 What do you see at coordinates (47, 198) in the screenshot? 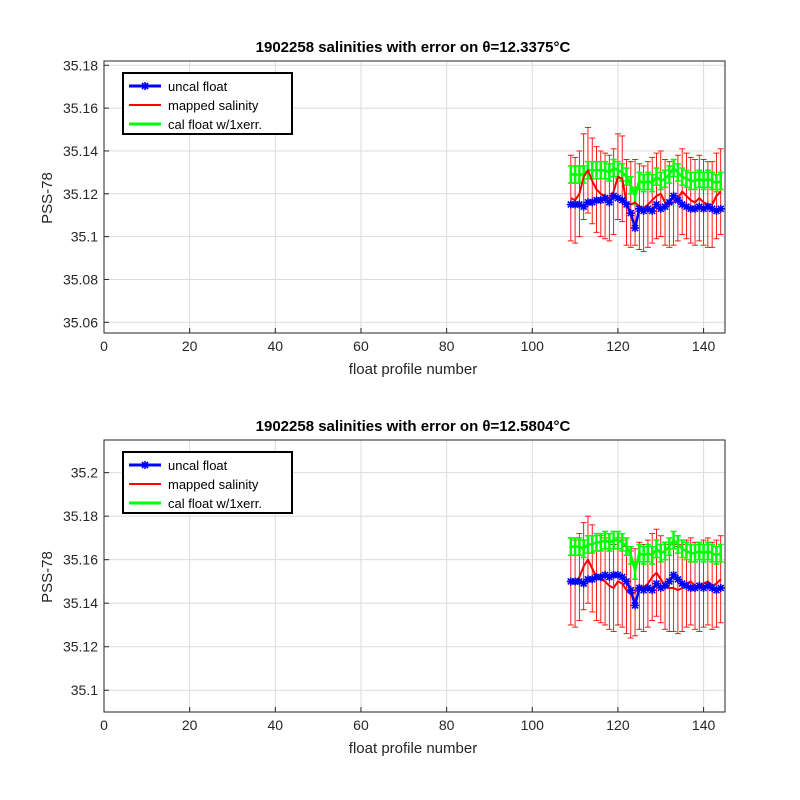
I see `top-chart-y-axis-label: PSS-78` at bounding box center [47, 198].